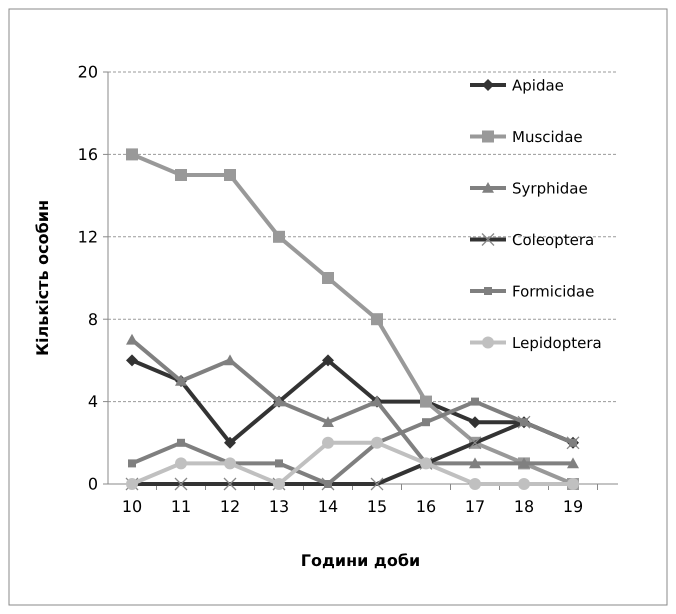 This screenshot has width=676, height=614. I want to click on x-tick-label: 18, so click(524, 506).